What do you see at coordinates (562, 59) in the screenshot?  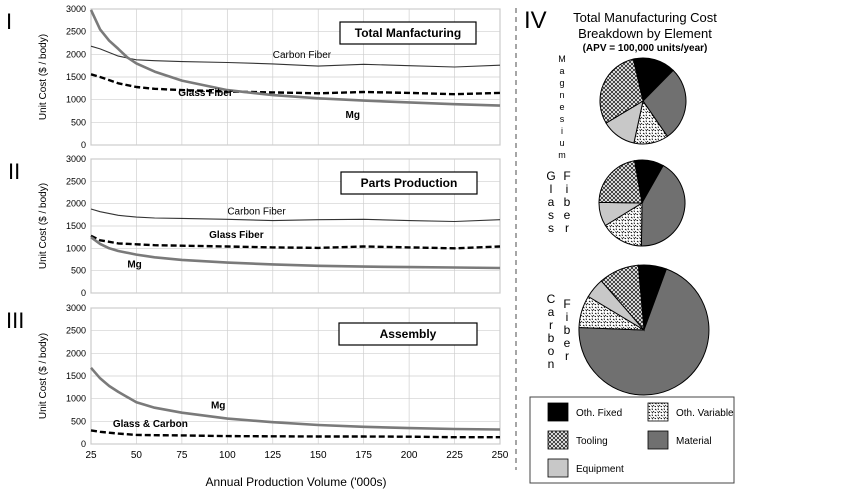 I see `pie-label-letter: M` at bounding box center [562, 59].